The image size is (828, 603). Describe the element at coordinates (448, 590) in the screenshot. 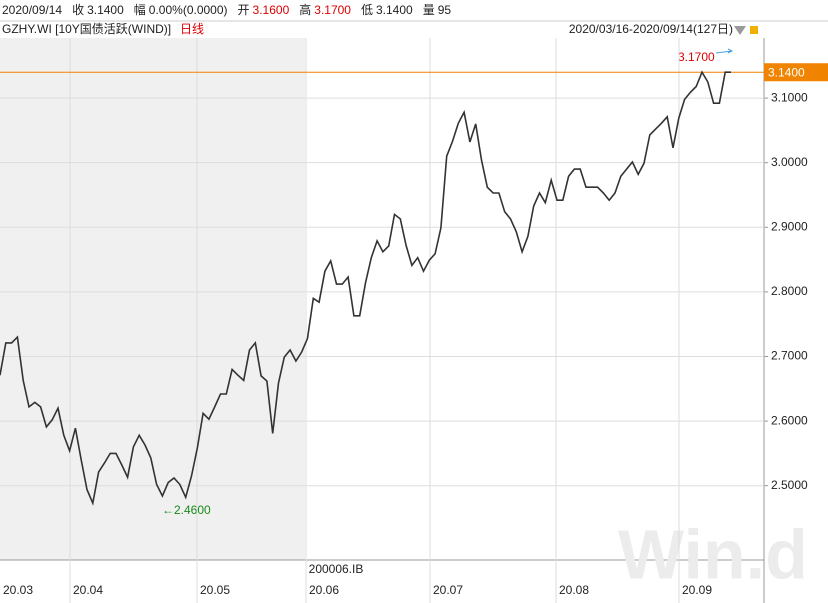

I see `x-tick-label: 20.07` at that location.